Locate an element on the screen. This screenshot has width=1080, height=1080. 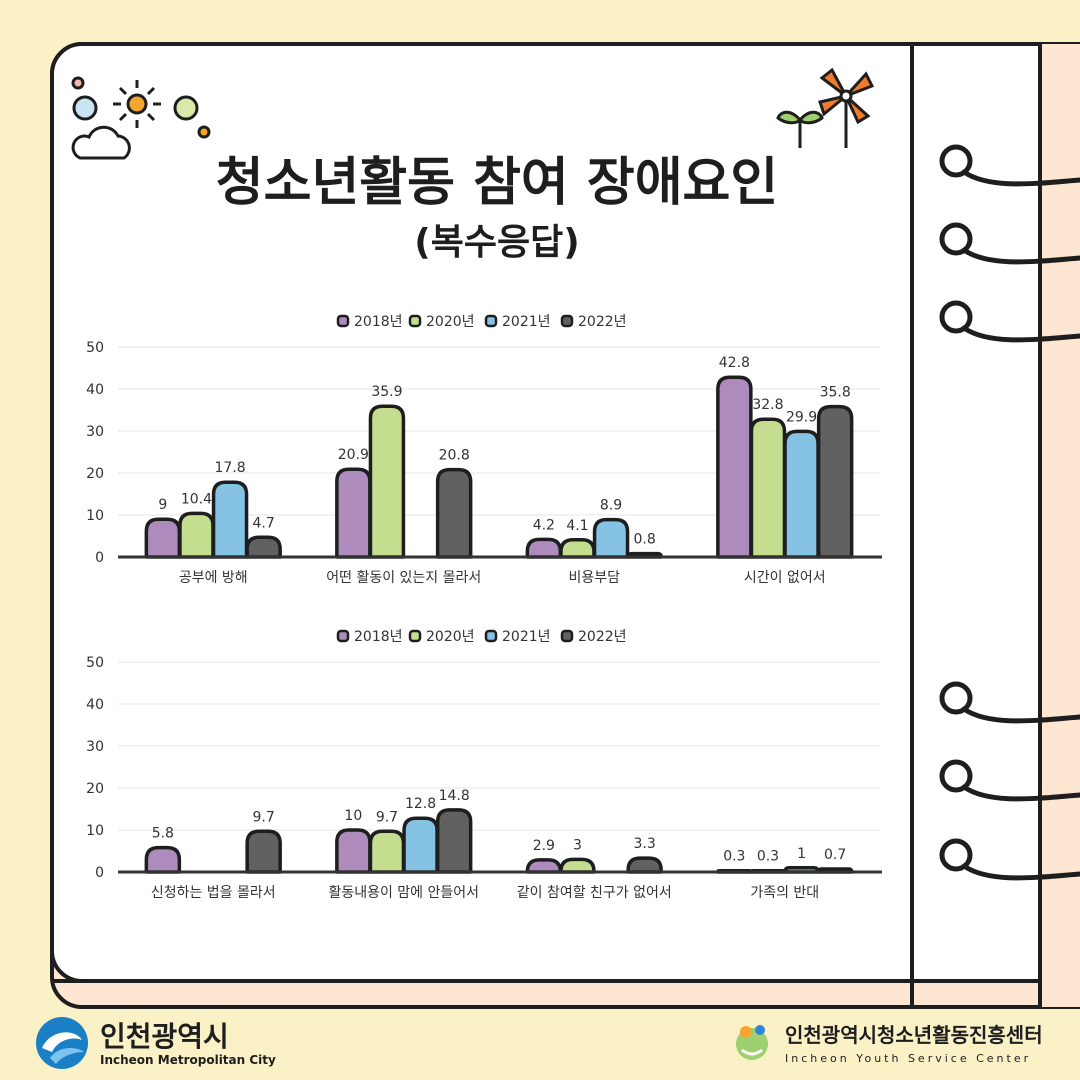
youth-center-emblem-icon is located at coordinates (752, 1042).